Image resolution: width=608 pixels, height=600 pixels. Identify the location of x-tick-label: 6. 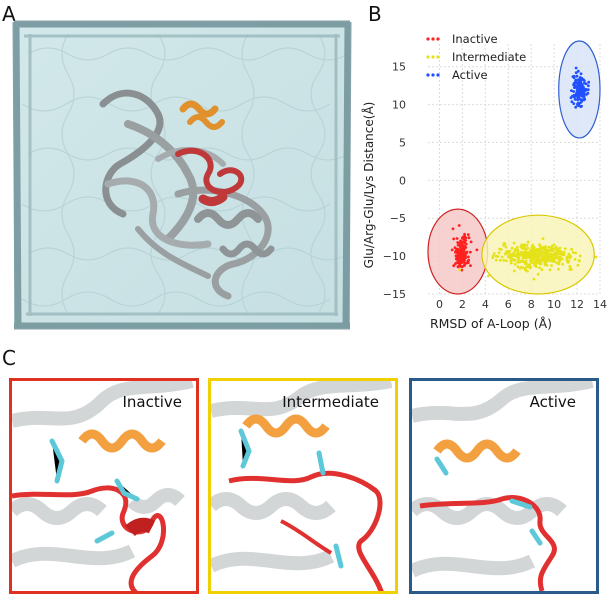
(508, 304).